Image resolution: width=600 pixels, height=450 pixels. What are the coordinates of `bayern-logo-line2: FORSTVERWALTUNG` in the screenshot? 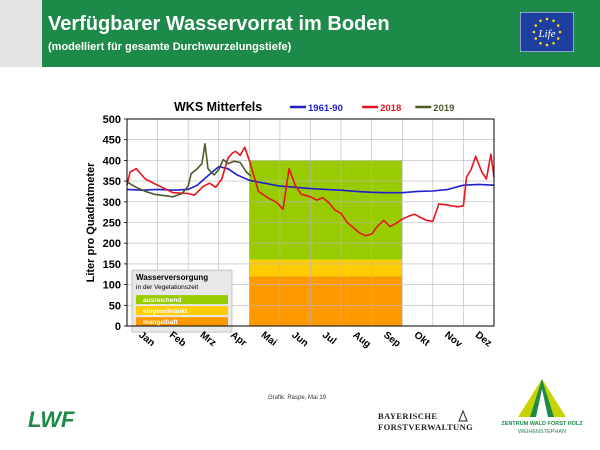 It's located at (426, 427).